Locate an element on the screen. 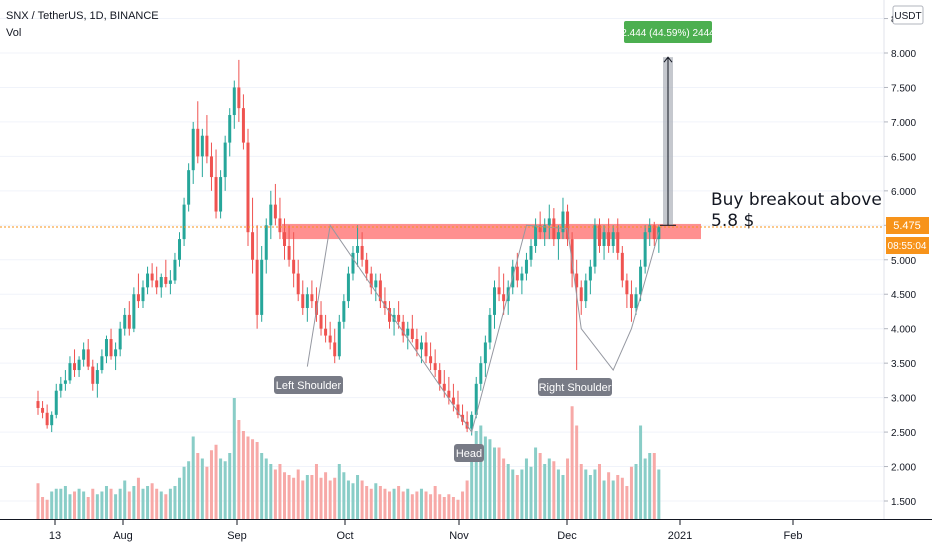 The width and height of the screenshot is (932, 555). price-tick-label: 4.500 is located at coordinates (903, 295).